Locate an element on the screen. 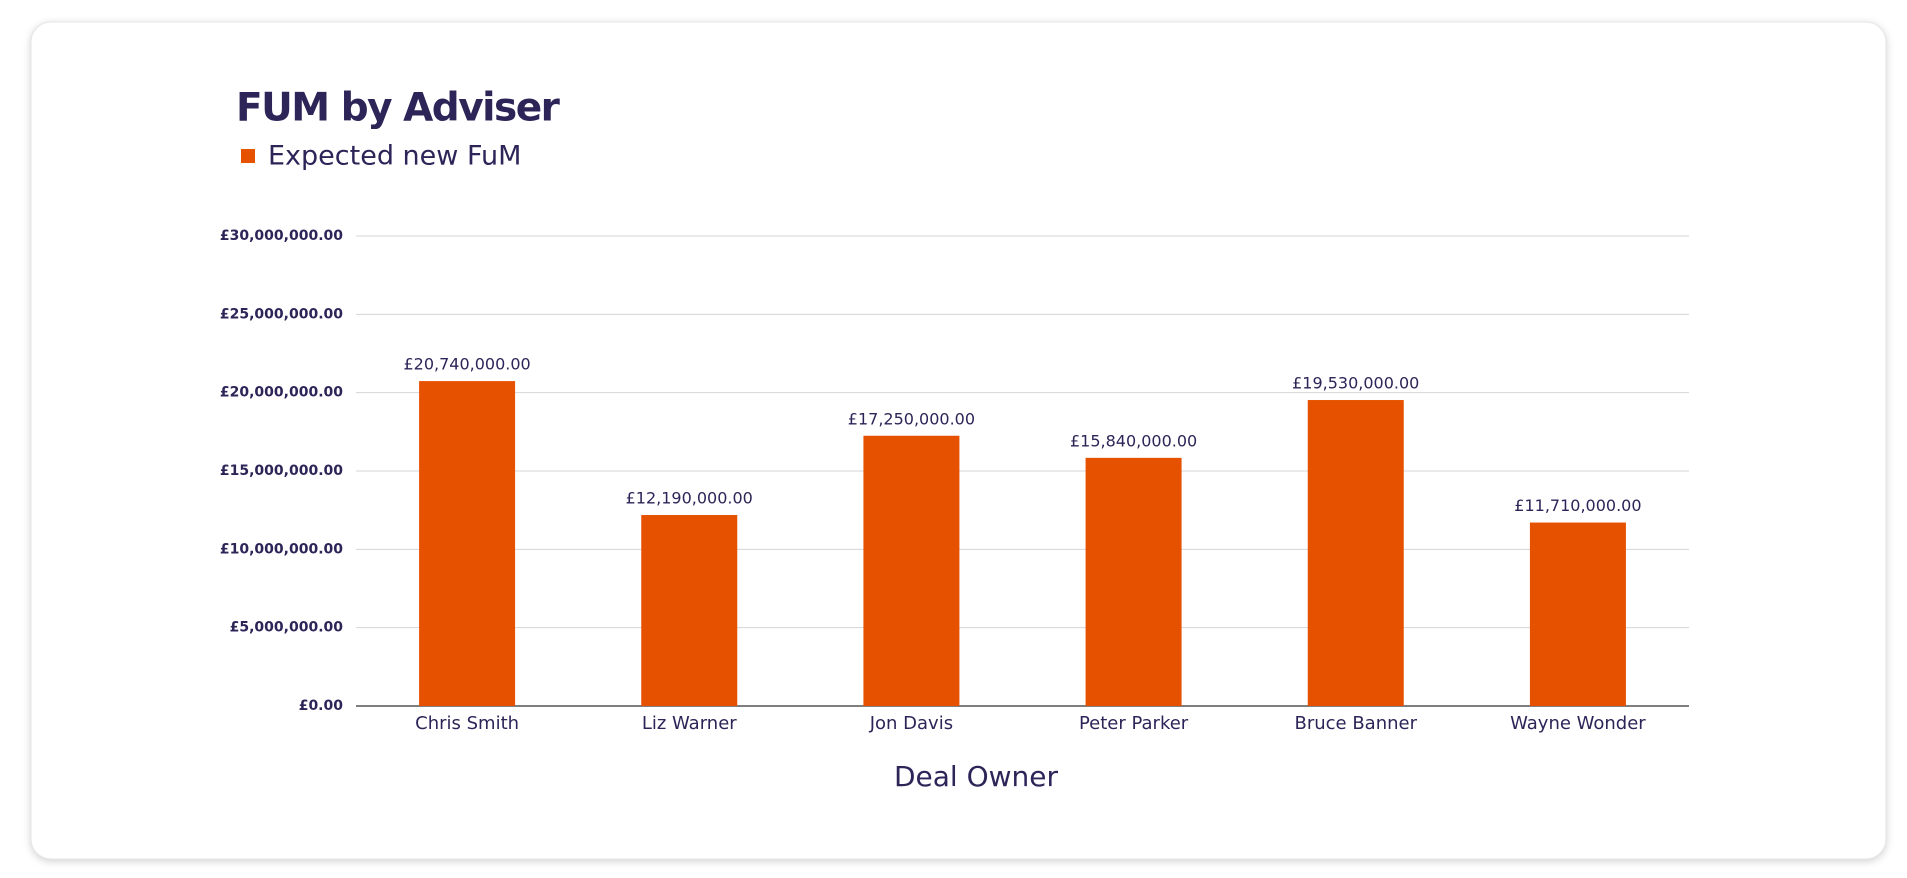 The width and height of the screenshot is (1907, 878). x-axis-title: Deal Owner is located at coordinates (976, 776).